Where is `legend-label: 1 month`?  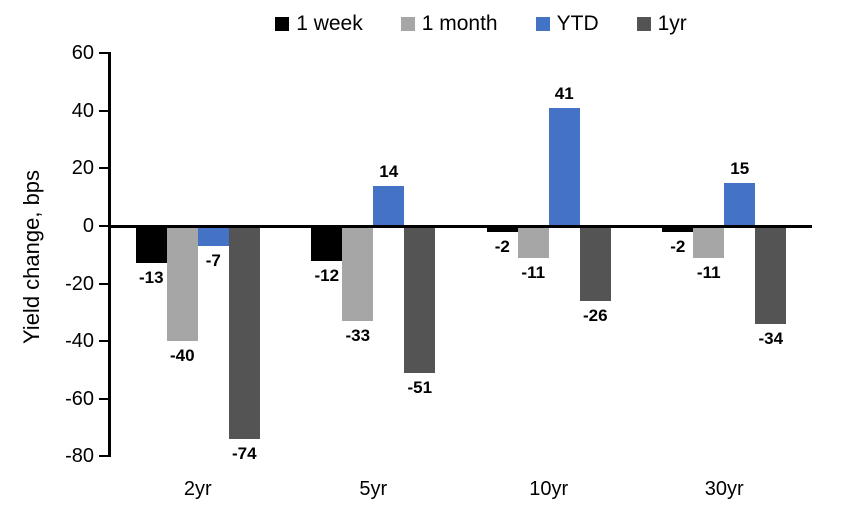 legend-label: 1 month is located at coordinates (459, 23).